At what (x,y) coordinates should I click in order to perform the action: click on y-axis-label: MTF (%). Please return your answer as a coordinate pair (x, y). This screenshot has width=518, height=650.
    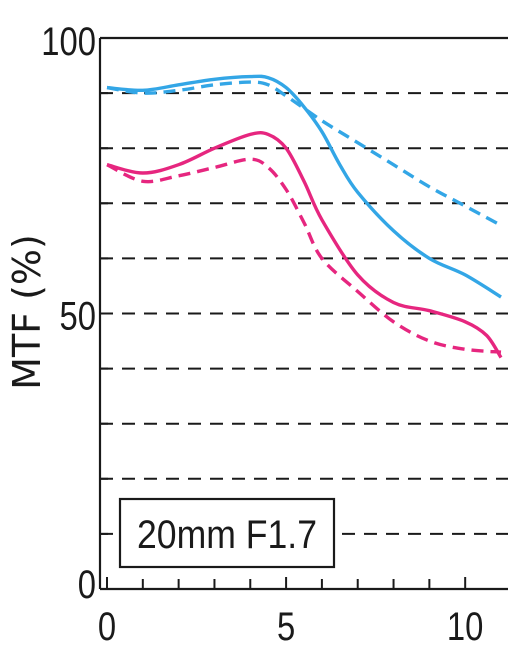
    Looking at the image, I should click on (27, 312).